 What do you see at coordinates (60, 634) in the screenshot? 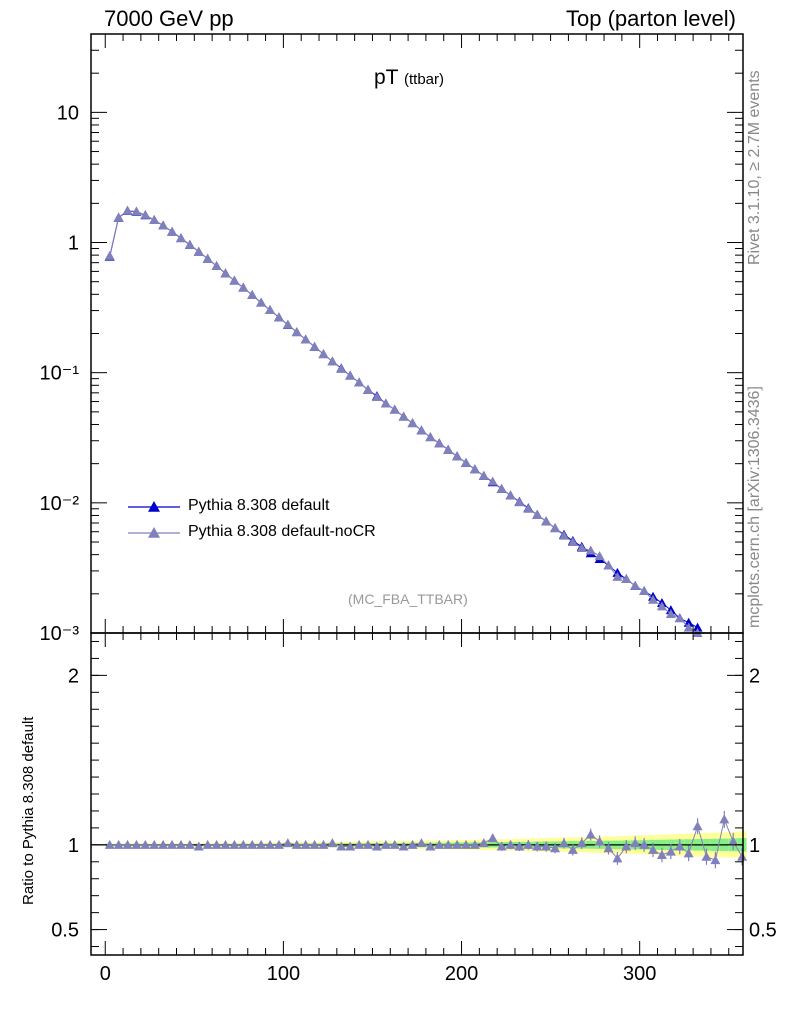
I see `y-tick-label: 10⁻³` at bounding box center [60, 634].